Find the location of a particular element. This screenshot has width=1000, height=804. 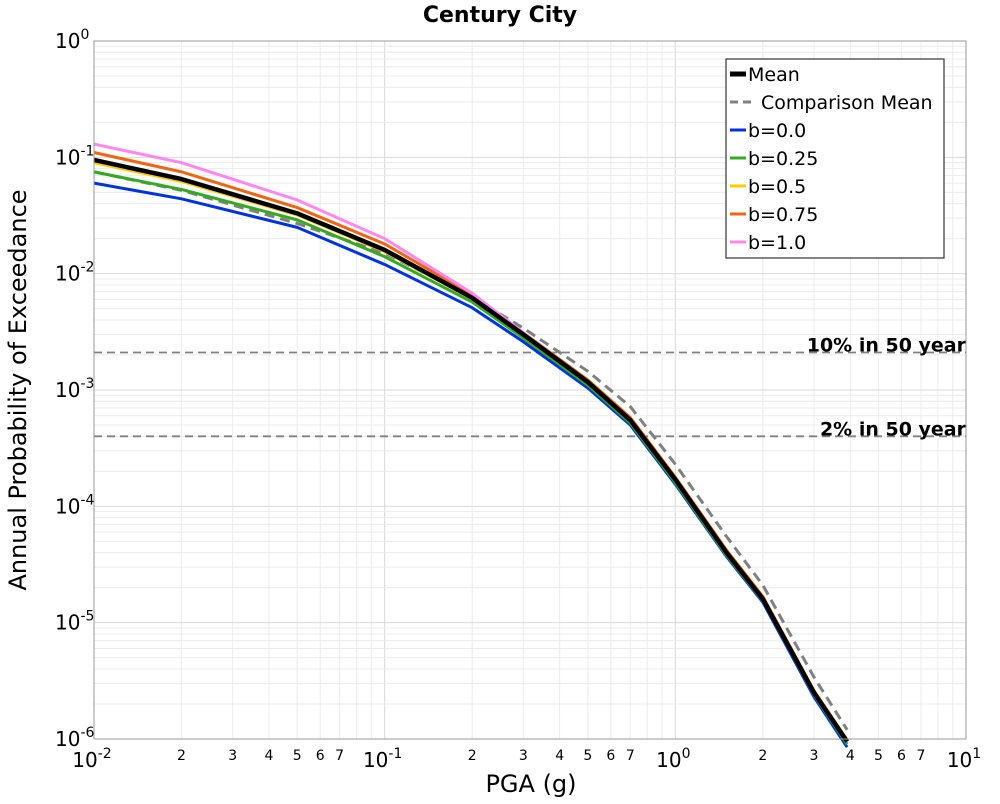

legend-label: b=1.0 is located at coordinates (777, 243).